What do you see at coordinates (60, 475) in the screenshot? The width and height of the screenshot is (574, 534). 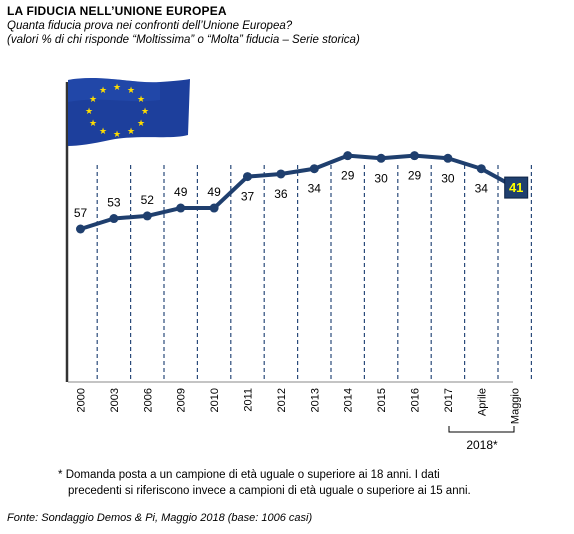 I see `footnote-marker: *` at bounding box center [60, 475].